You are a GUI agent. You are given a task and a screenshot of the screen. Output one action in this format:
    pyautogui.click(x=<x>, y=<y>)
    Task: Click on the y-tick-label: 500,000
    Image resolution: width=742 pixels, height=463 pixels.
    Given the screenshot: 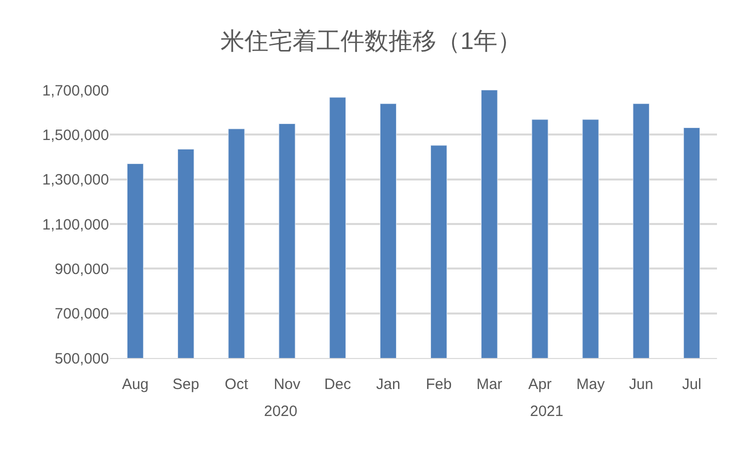 What is the action you would take?
    pyautogui.click(x=81, y=359)
    